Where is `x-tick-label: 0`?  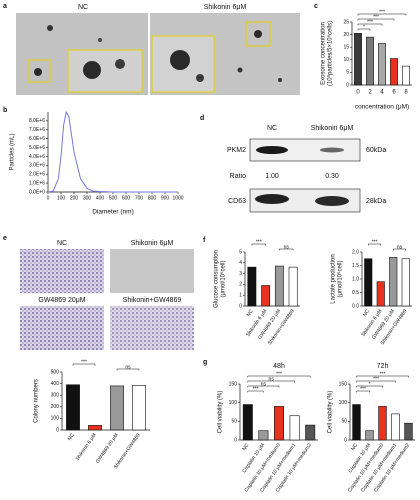
x-tick-label: 0 is located at coordinates (48, 198).